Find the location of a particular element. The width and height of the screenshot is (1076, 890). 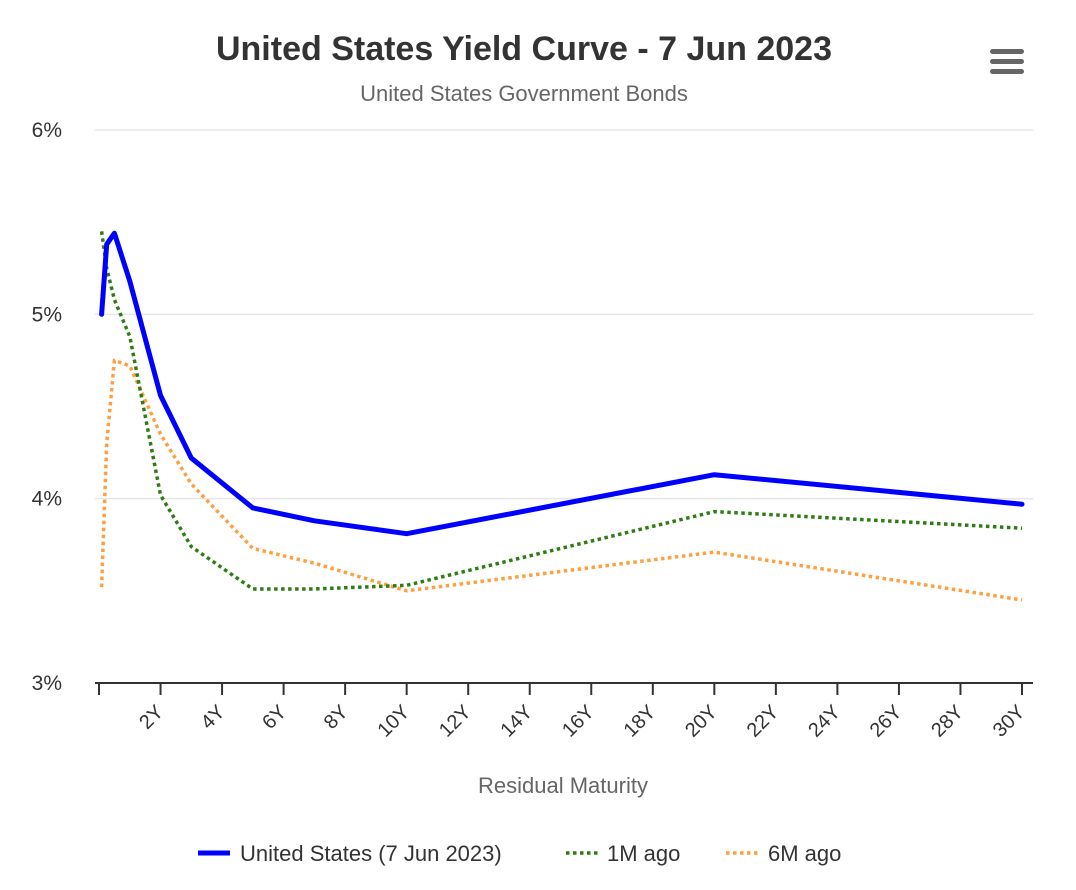

legend-label-1: 1M ago is located at coordinates (643, 853).